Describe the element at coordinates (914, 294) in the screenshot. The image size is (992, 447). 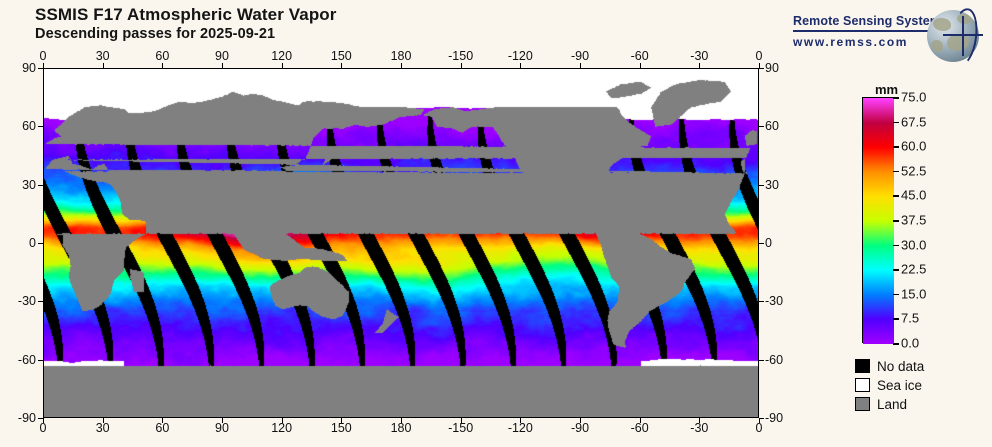
I see `colorbar-tick-label: 15.0` at that location.